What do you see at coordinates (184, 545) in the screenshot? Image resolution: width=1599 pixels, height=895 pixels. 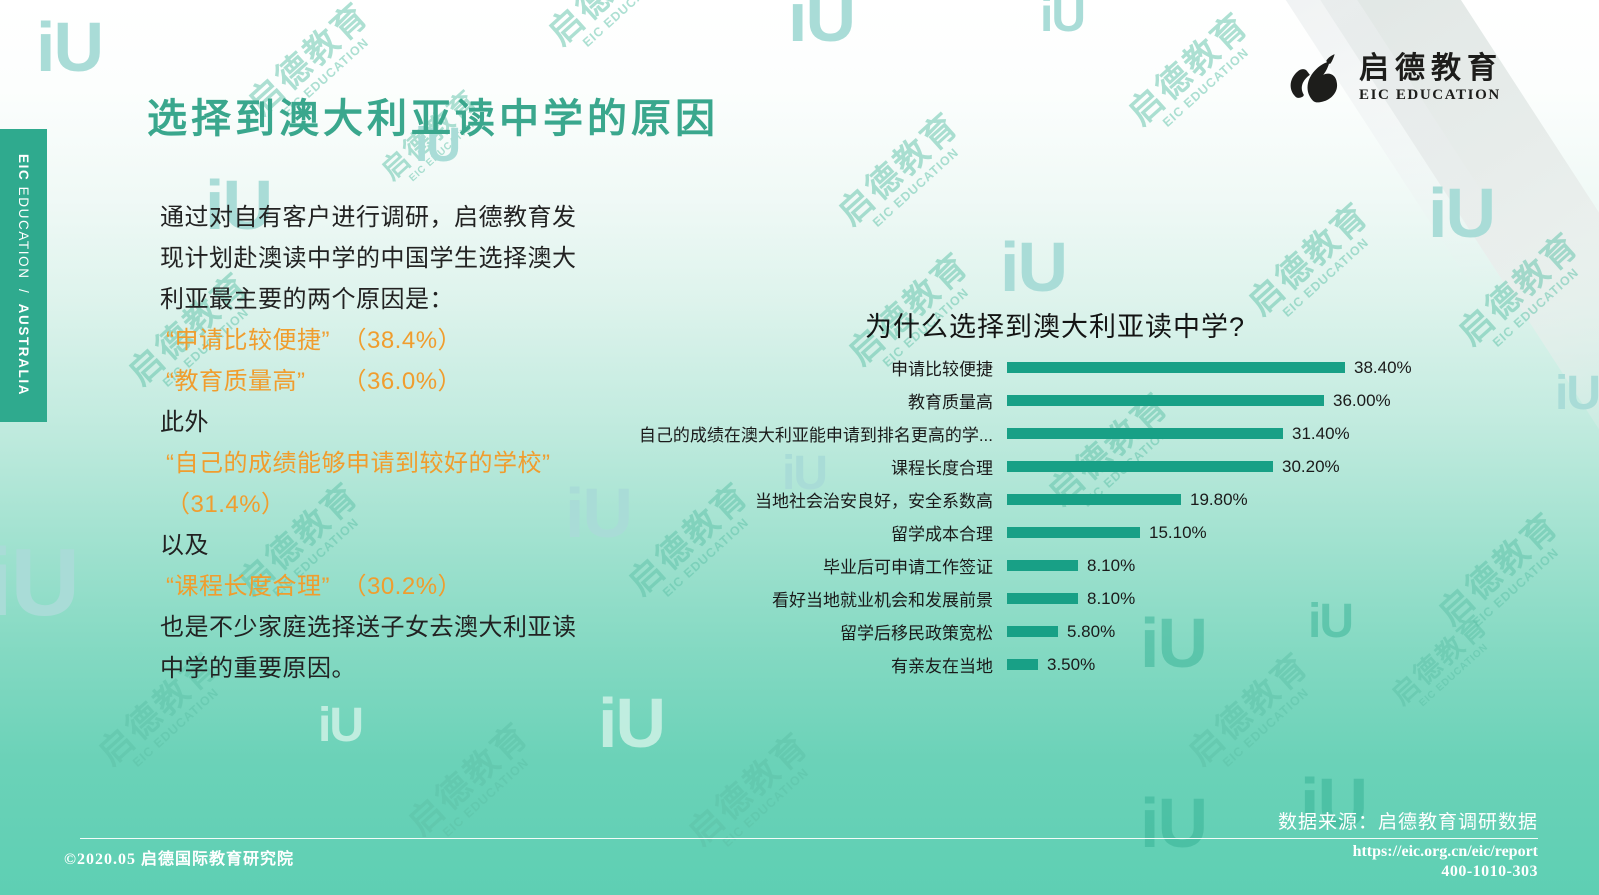 I see `paragraph-line: 以及` at bounding box center [184, 545].